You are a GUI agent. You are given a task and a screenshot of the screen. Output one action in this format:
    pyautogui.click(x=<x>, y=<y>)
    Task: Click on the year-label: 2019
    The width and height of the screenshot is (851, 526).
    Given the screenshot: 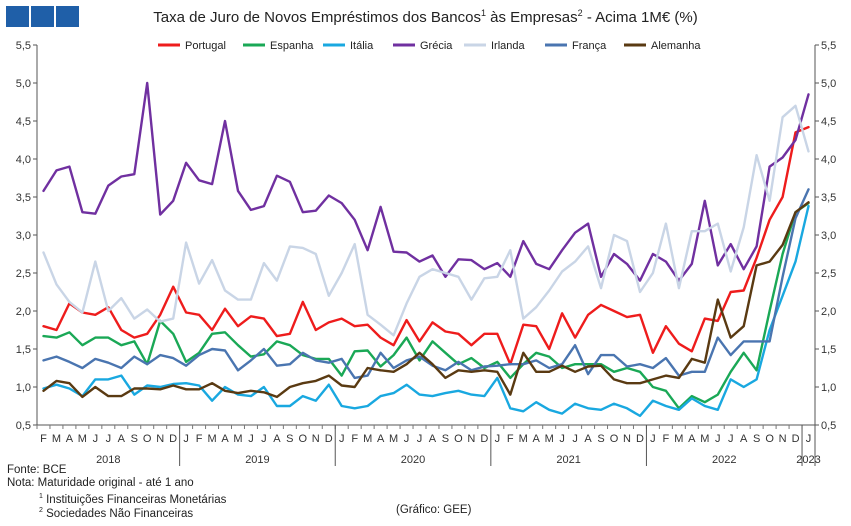 What is the action you would take?
    pyautogui.click(x=257, y=460)
    